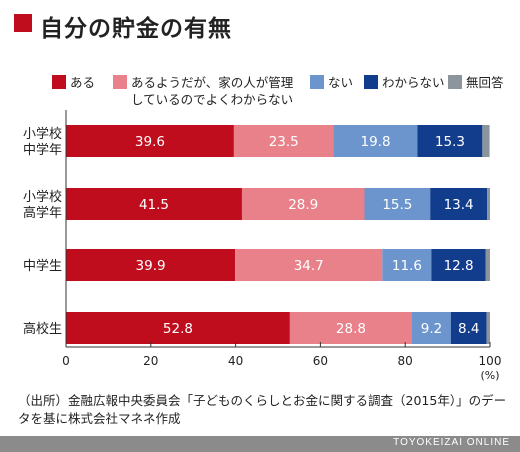 The height and width of the screenshot is (452, 520). What do you see at coordinates (23, 23) in the screenshot?
I see `title-mark` at bounding box center [23, 23].